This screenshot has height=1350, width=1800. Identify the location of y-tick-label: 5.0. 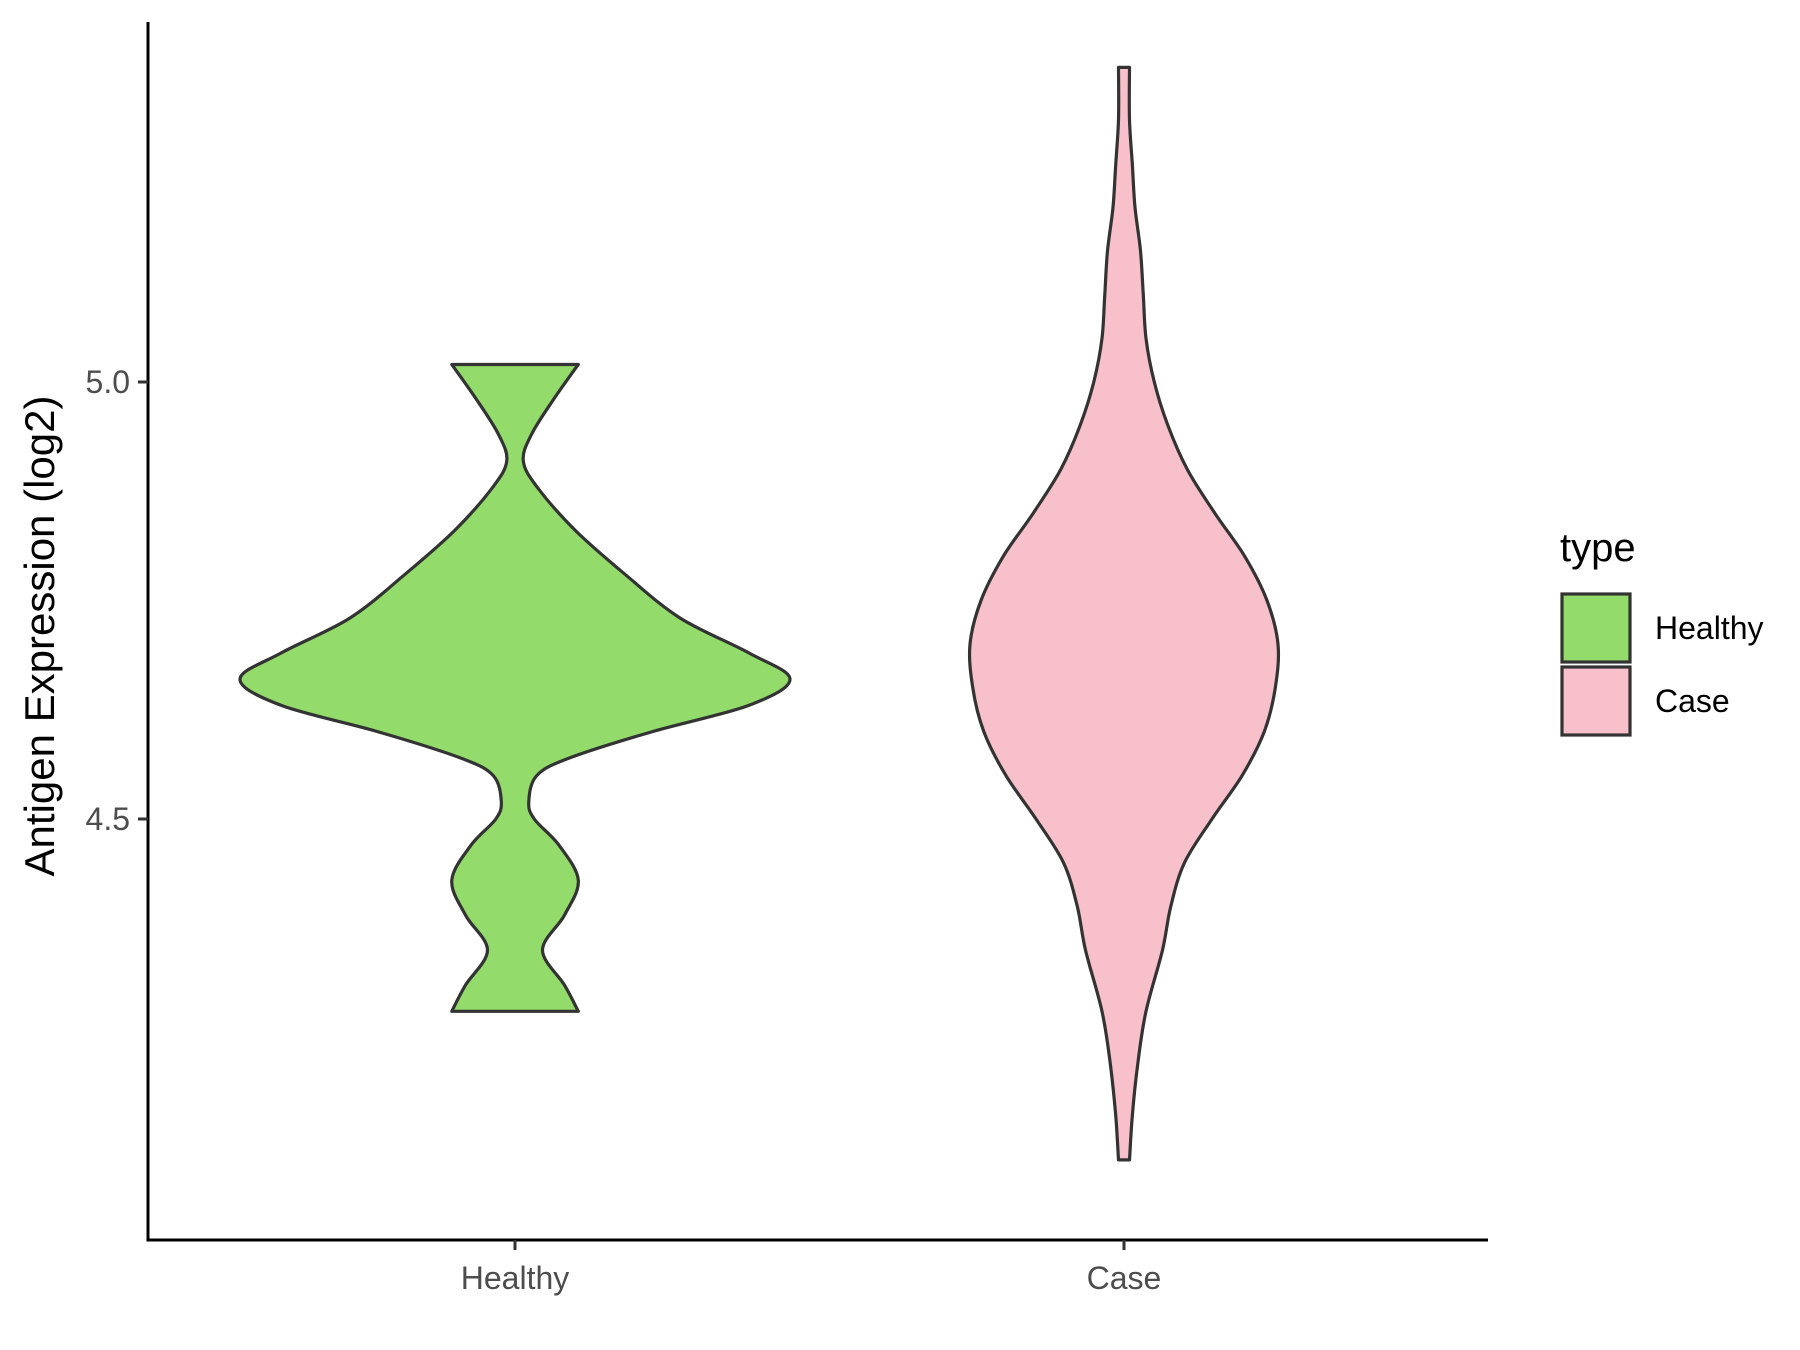
(108, 382).